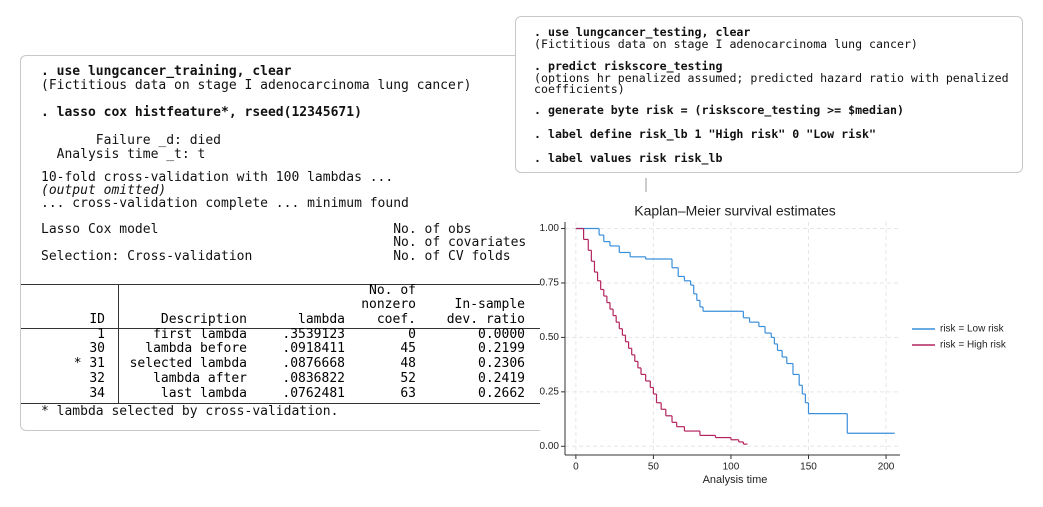 The height and width of the screenshot is (507, 1043). Describe the element at coordinates (501, 334) in the screenshot. I see `table-cell: 0.0000` at that location.